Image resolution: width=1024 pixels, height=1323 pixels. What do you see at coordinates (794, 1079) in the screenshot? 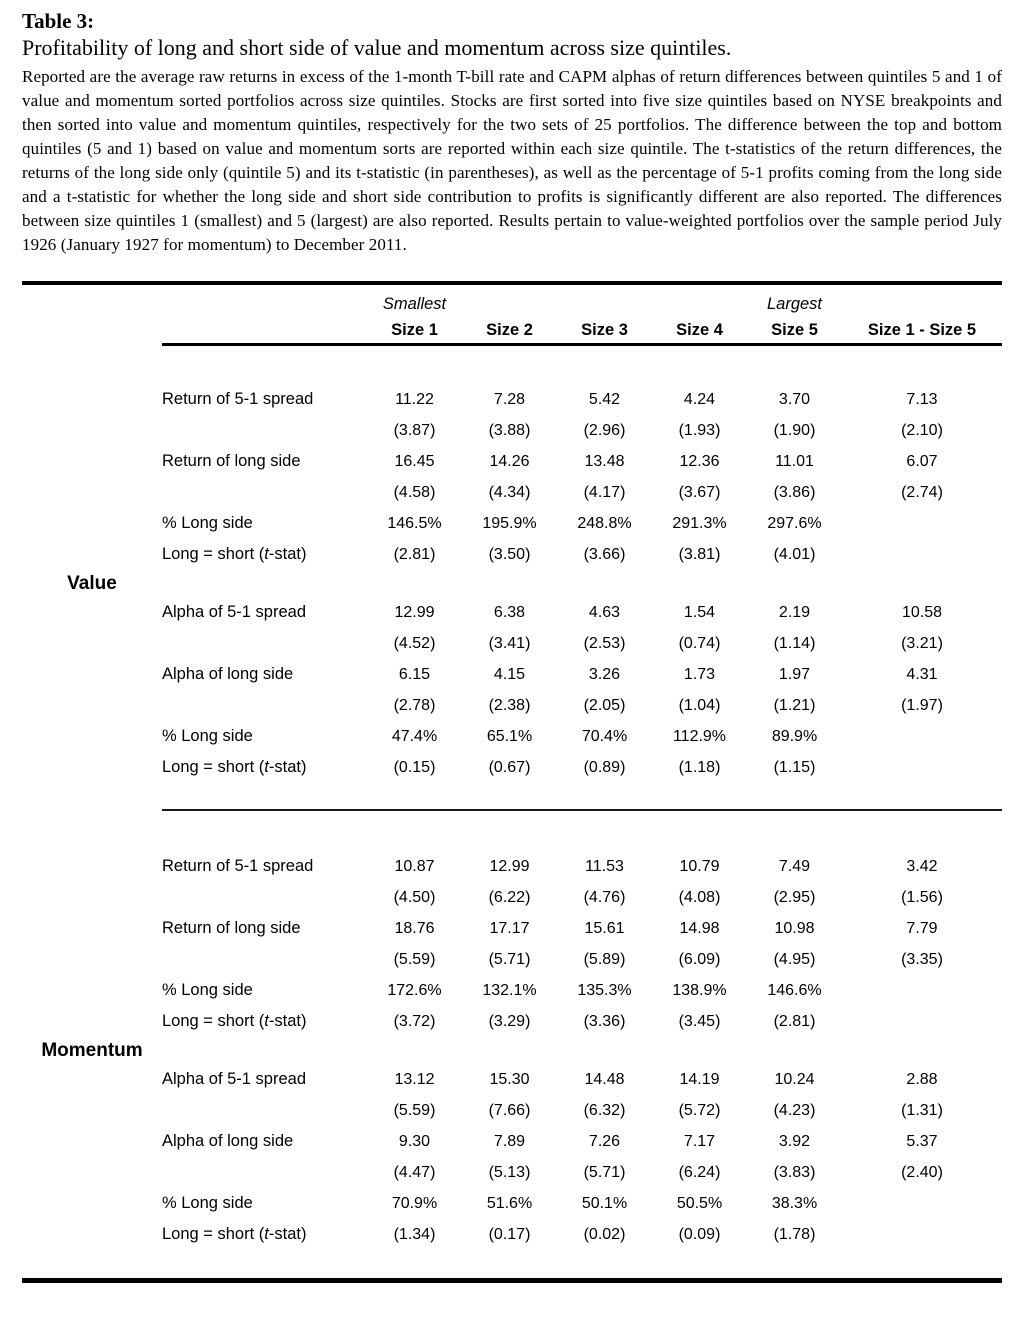
I see `table-cell: 10.24` at bounding box center [794, 1079].